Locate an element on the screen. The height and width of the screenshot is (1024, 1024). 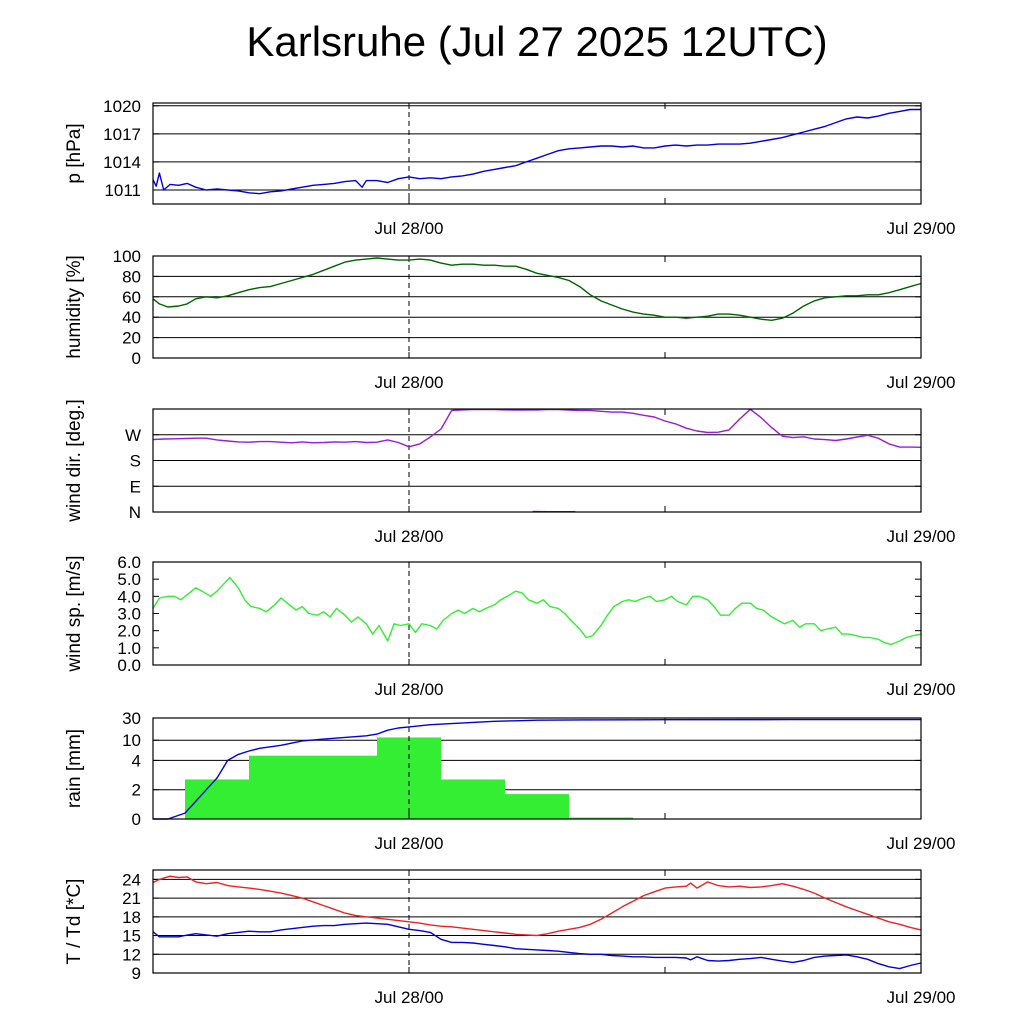
y-tick-label: W is located at coordinates (133, 435).